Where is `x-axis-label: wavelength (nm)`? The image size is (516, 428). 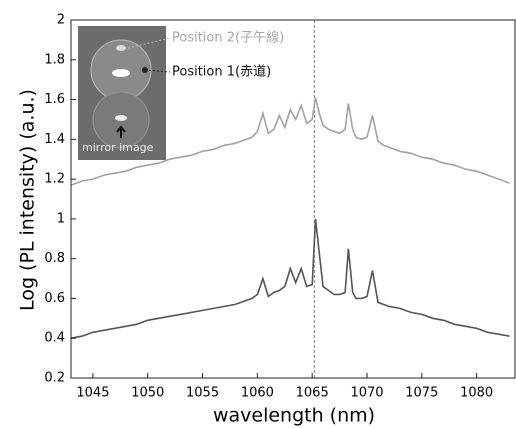
x-axis-label: wavelength (nm) is located at coordinates (294, 416).